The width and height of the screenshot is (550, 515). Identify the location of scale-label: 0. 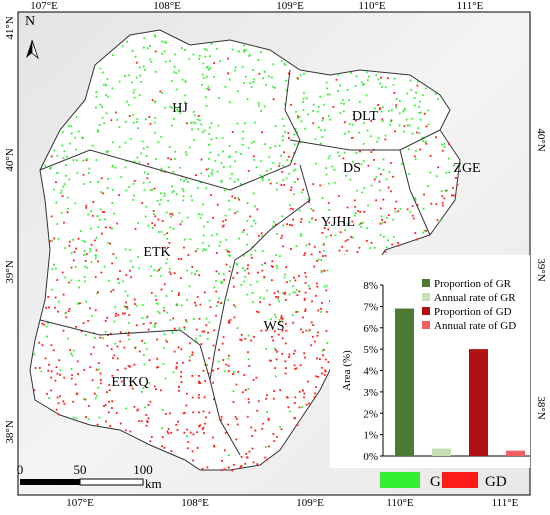
(20, 469).